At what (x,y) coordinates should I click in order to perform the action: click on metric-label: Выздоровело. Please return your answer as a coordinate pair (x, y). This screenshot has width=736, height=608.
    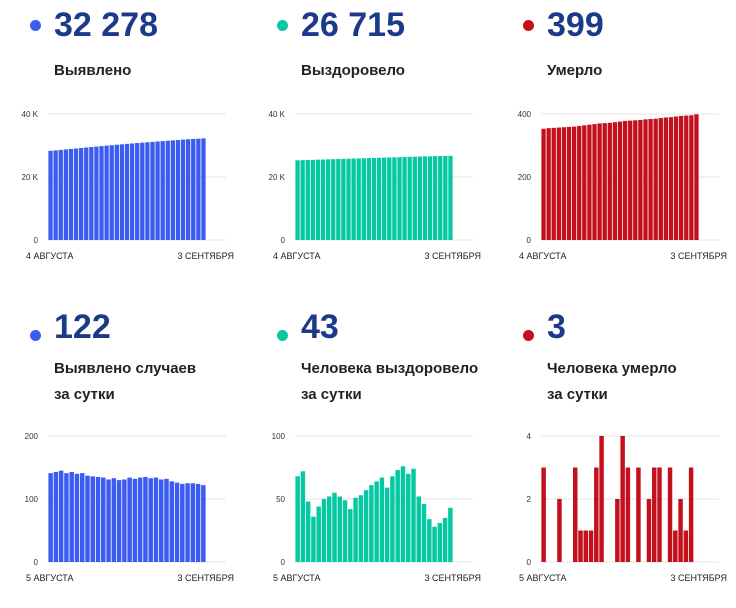
    Looking at the image, I should click on (353, 70).